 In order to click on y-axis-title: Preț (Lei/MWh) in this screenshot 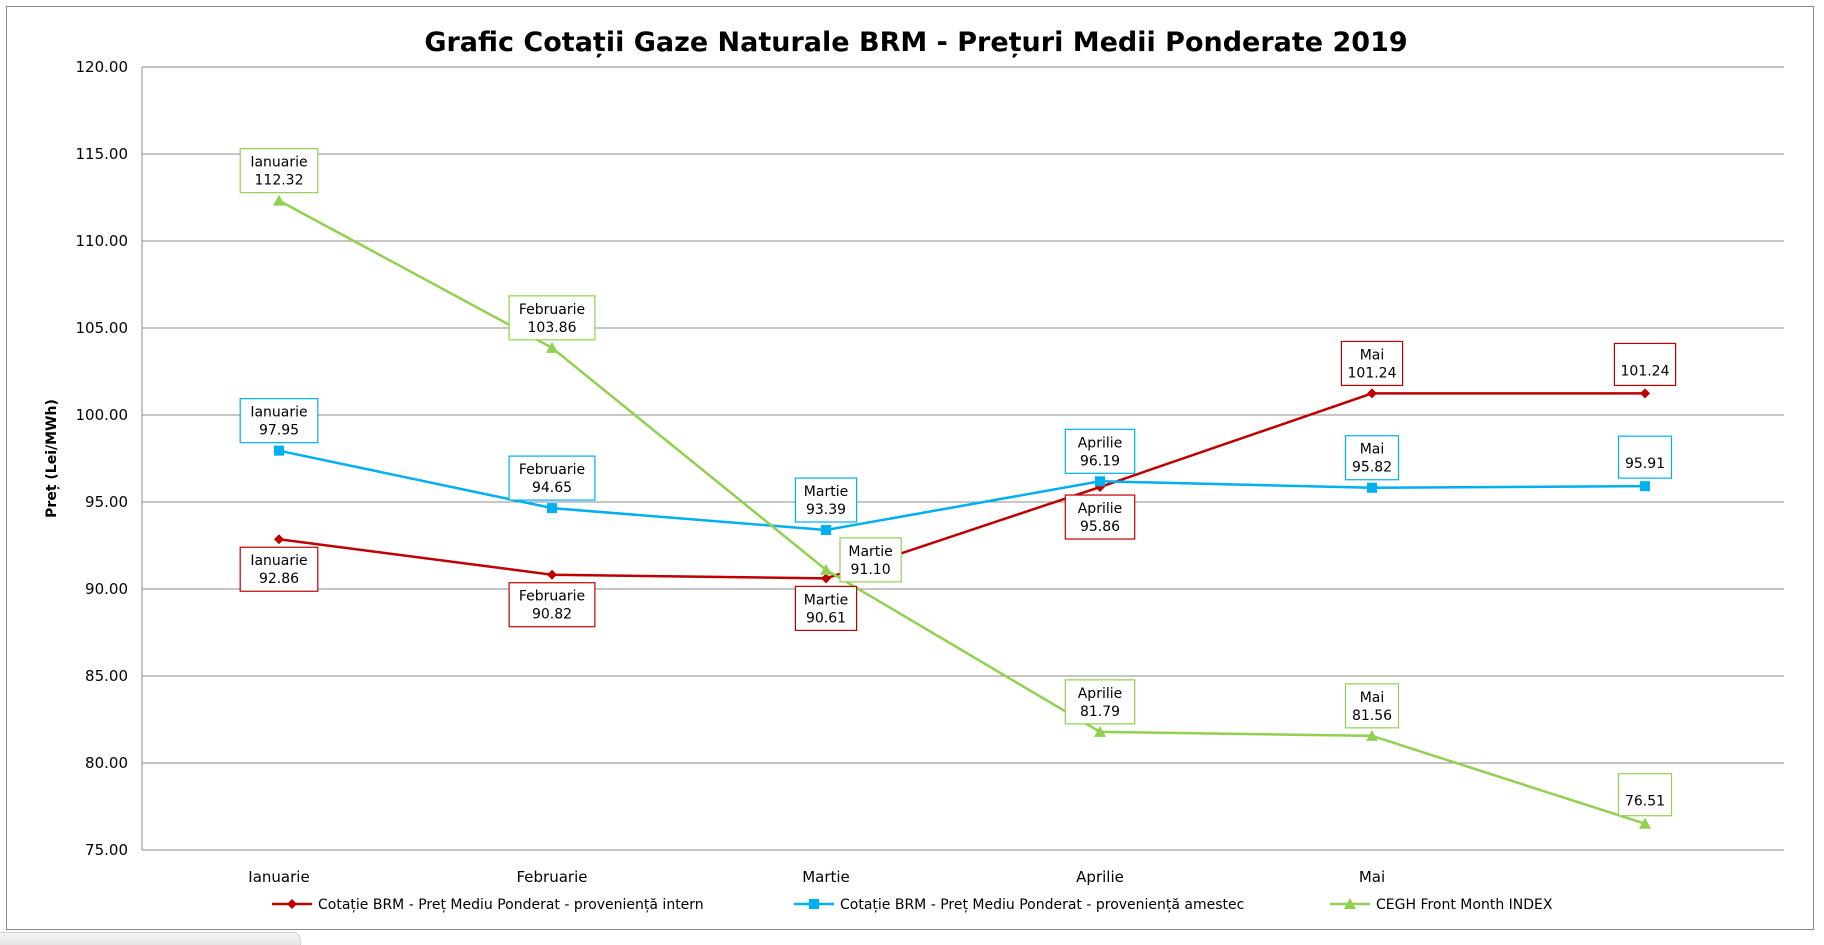, I will do `click(52, 458)`.